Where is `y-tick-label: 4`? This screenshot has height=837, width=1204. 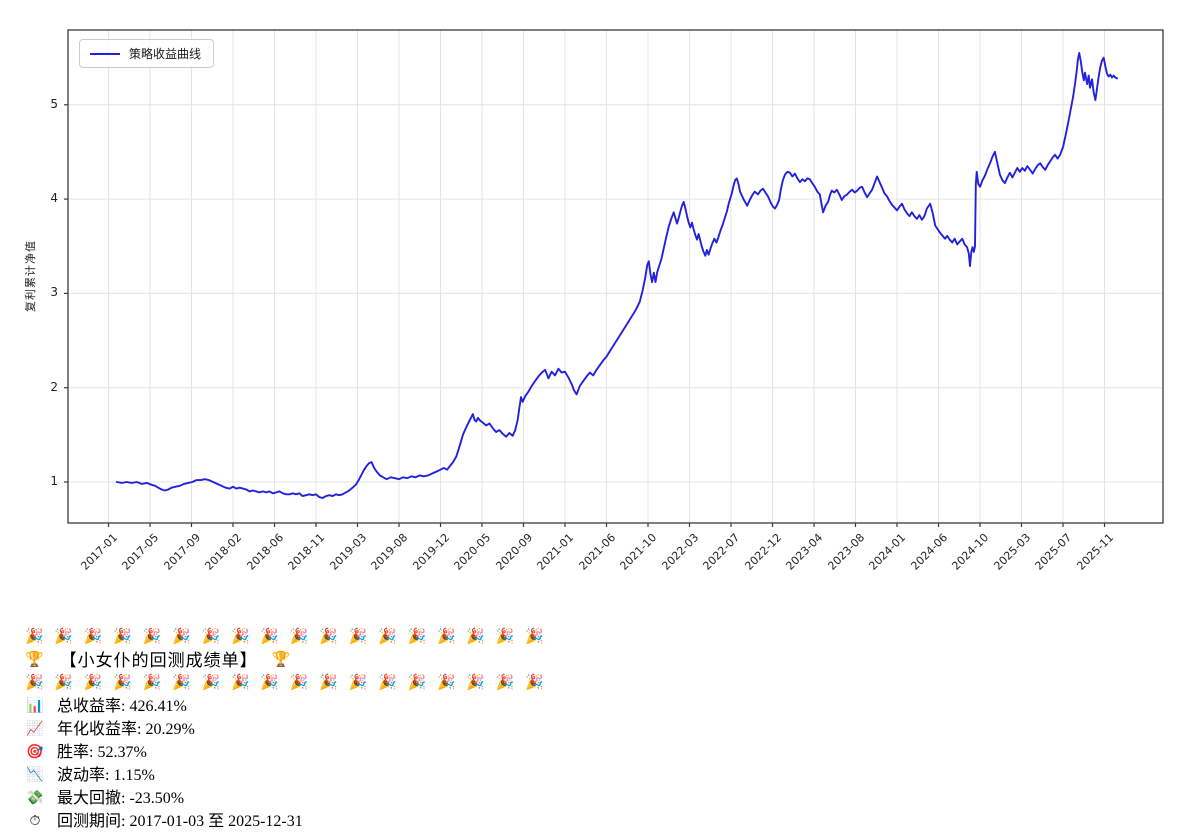
y-tick-label: 4 is located at coordinates (54, 198).